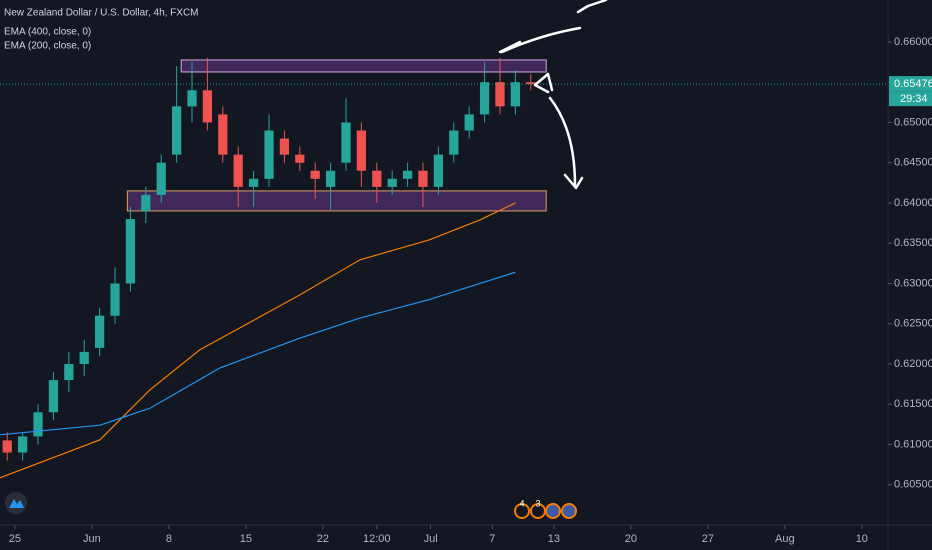 Image resolution: width=932 pixels, height=550 pixels. What do you see at coordinates (246, 539) in the screenshot?
I see `x-tick-label: 15` at bounding box center [246, 539].